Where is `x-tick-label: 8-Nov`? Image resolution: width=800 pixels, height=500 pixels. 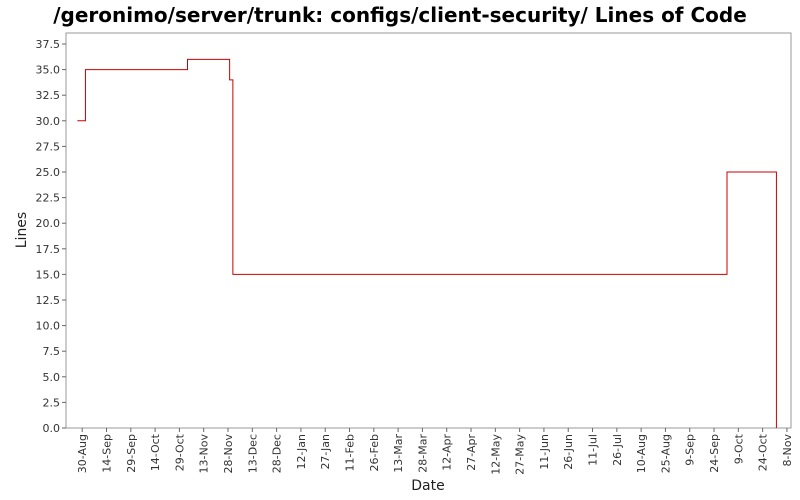 x-tick-label: 8-Nov is located at coordinates (787, 450).